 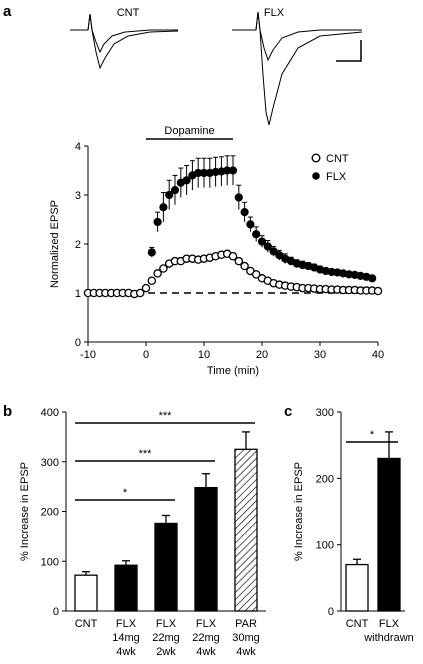 What do you see at coordinates (7, 11) in the screenshot?
I see `panel-a-letter: a` at bounding box center [7, 11].